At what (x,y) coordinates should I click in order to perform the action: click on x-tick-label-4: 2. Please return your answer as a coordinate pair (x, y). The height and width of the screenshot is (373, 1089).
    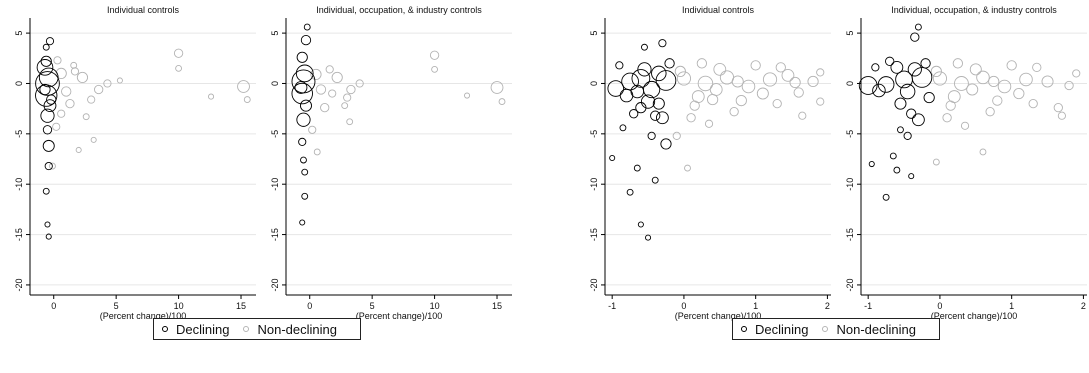
    Looking at the image, I should click on (1083, 306).